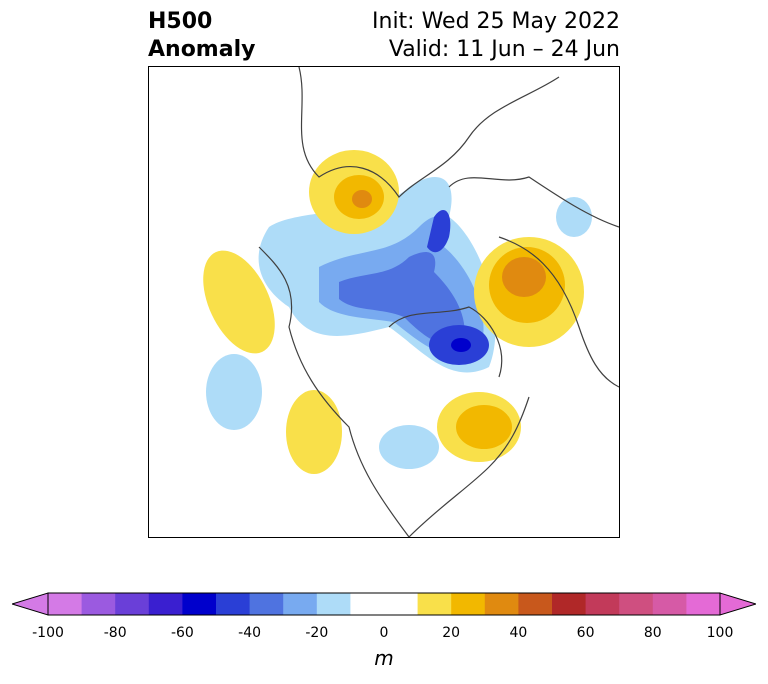  I want to click on colorbar-over-arrow, so click(737, 604).